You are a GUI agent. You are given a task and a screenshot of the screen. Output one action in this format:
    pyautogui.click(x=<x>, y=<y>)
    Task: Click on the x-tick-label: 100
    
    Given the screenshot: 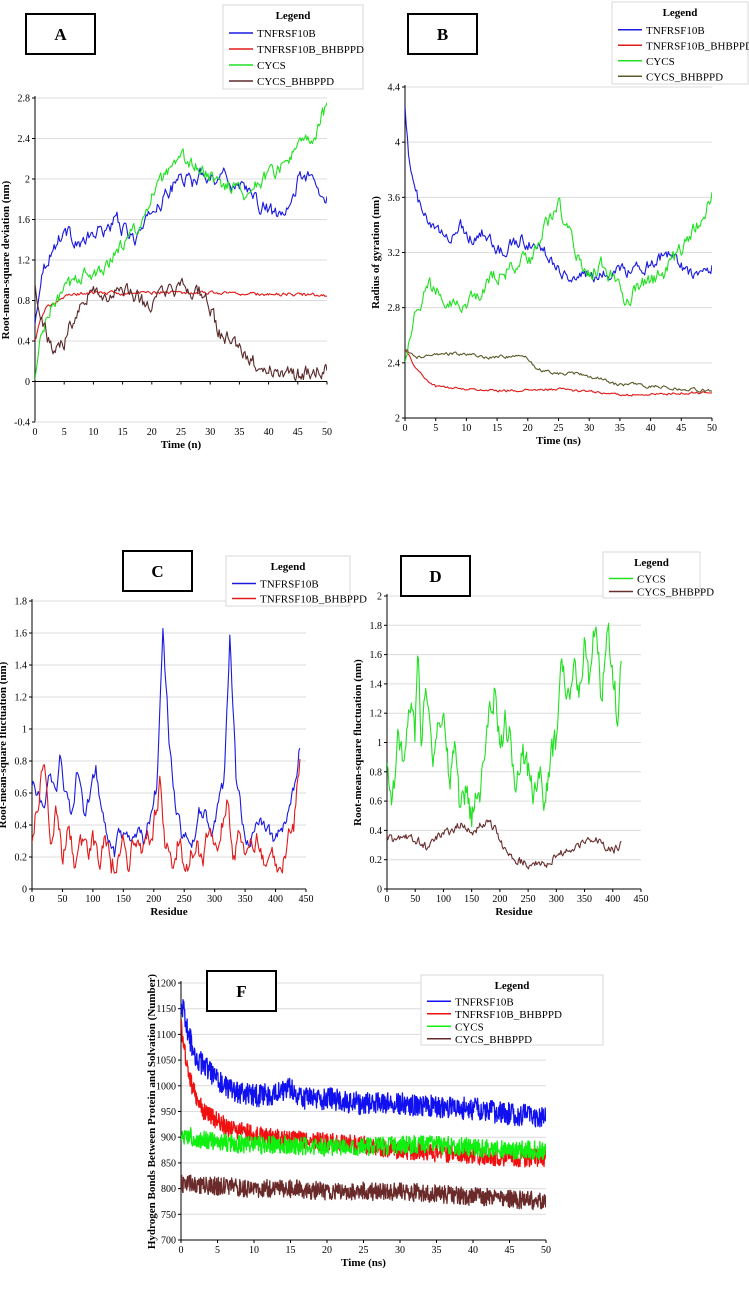 What is the action you would take?
    pyautogui.click(x=92, y=899)
    